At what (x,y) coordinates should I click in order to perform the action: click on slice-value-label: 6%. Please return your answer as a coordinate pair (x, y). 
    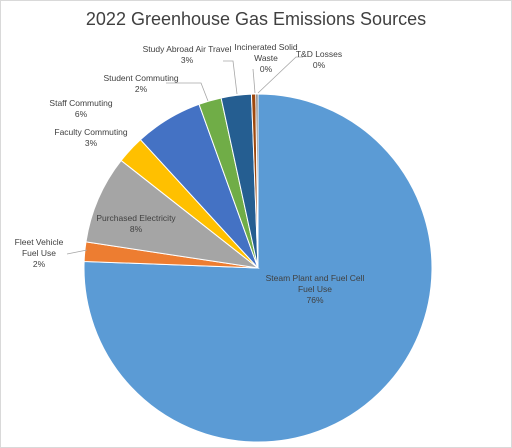
    Looking at the image, I should click on (81, 114).